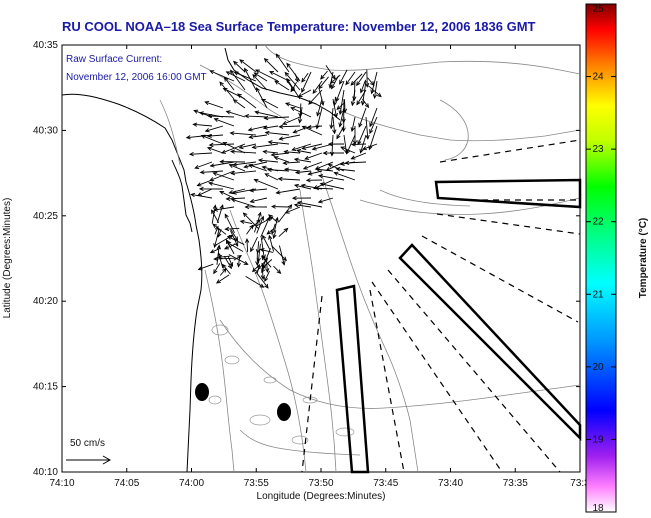 This screenshot has height=518, width=651. I want to click on x-tick-label: 73:3, so click(580, 483).